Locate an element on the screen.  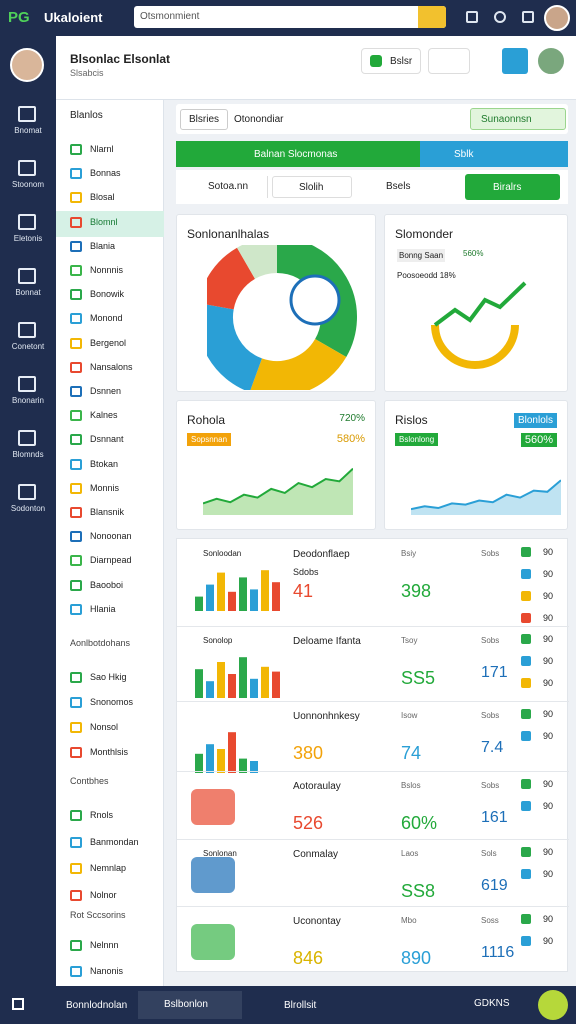
sidebar-item: Monond is located at coordinates (106, 318).